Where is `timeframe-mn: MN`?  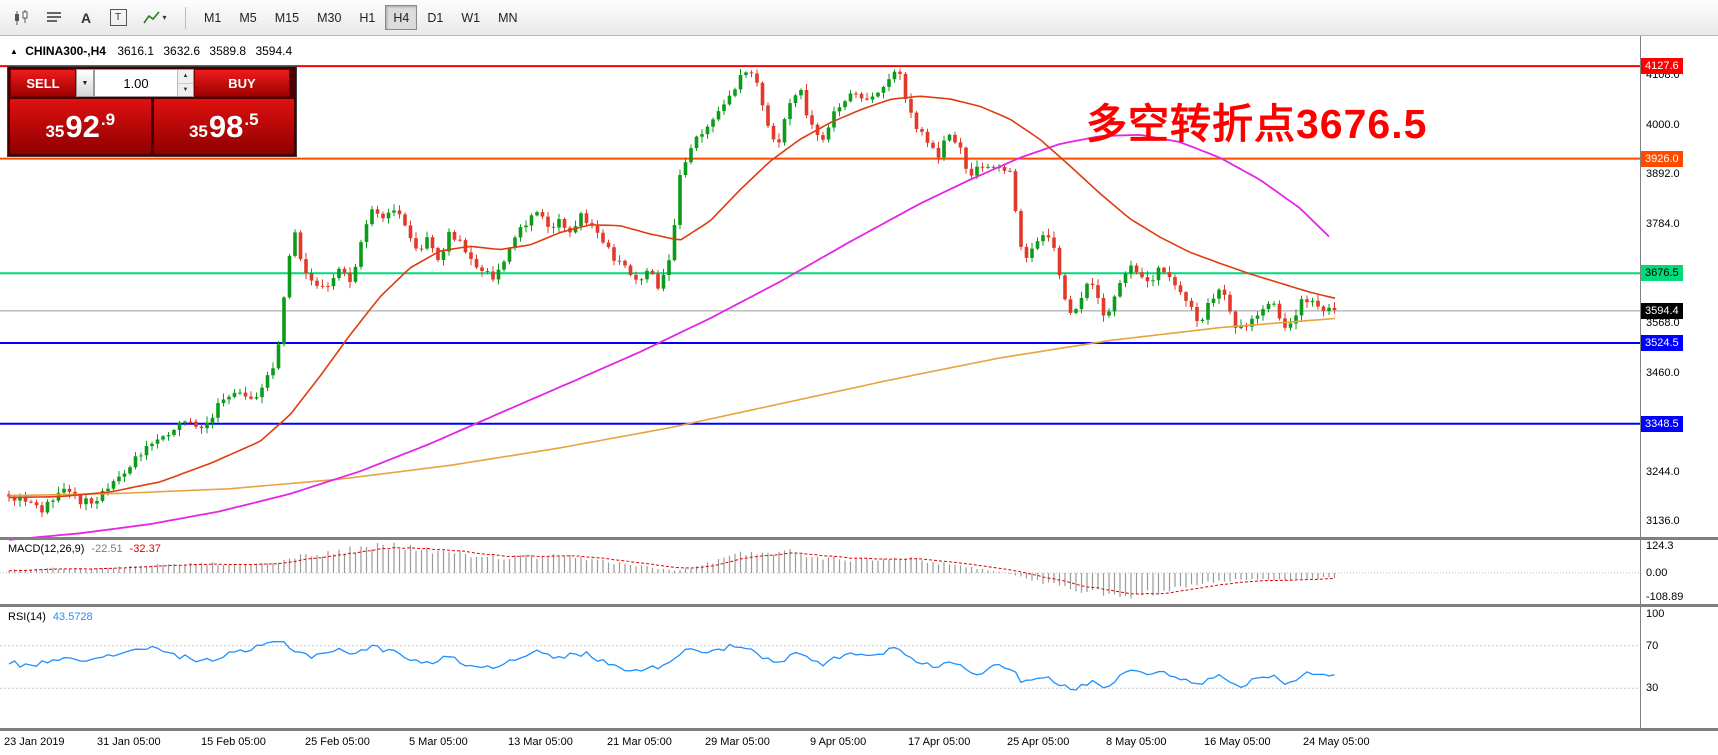 timeframe-mn: MN is located at coordinates (507, 17).